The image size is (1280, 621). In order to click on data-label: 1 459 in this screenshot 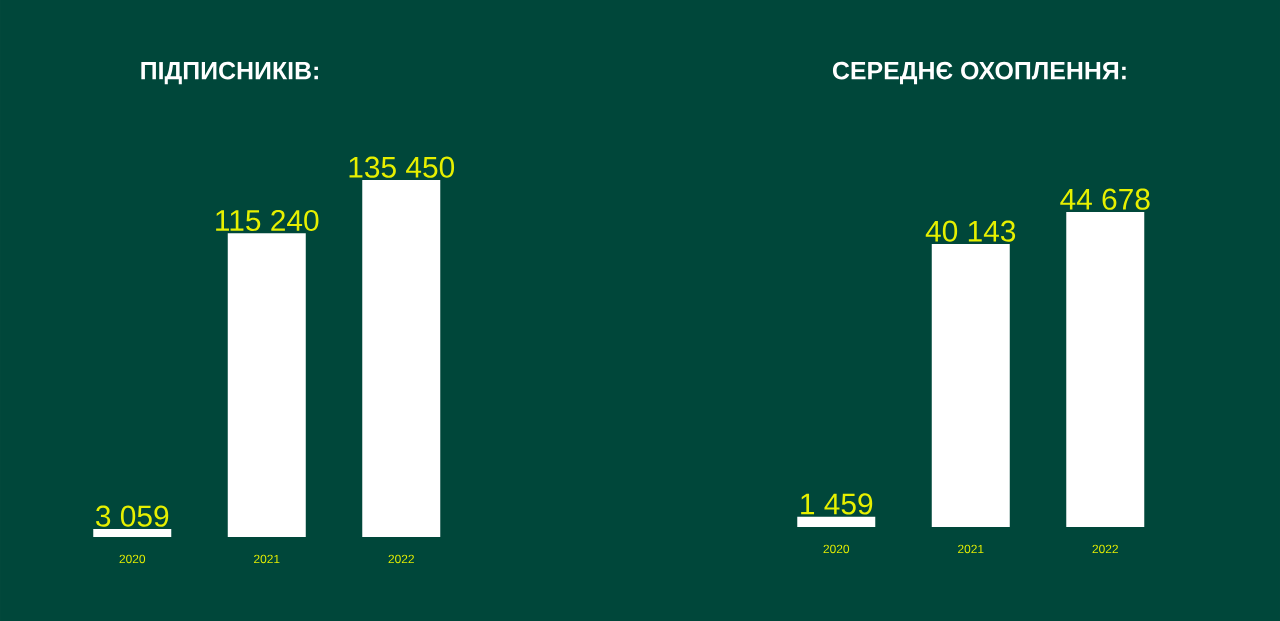, I will do `click(837, 504)`.